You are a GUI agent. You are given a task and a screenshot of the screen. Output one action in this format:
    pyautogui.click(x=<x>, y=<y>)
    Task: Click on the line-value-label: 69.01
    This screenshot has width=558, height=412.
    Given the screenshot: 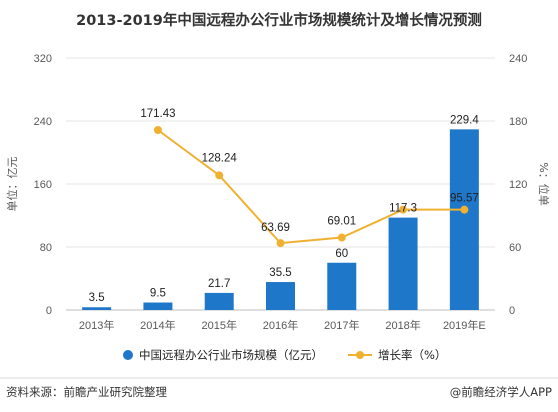 What is the action you would take?
    pyautogui.click(x=341, y=222)
    